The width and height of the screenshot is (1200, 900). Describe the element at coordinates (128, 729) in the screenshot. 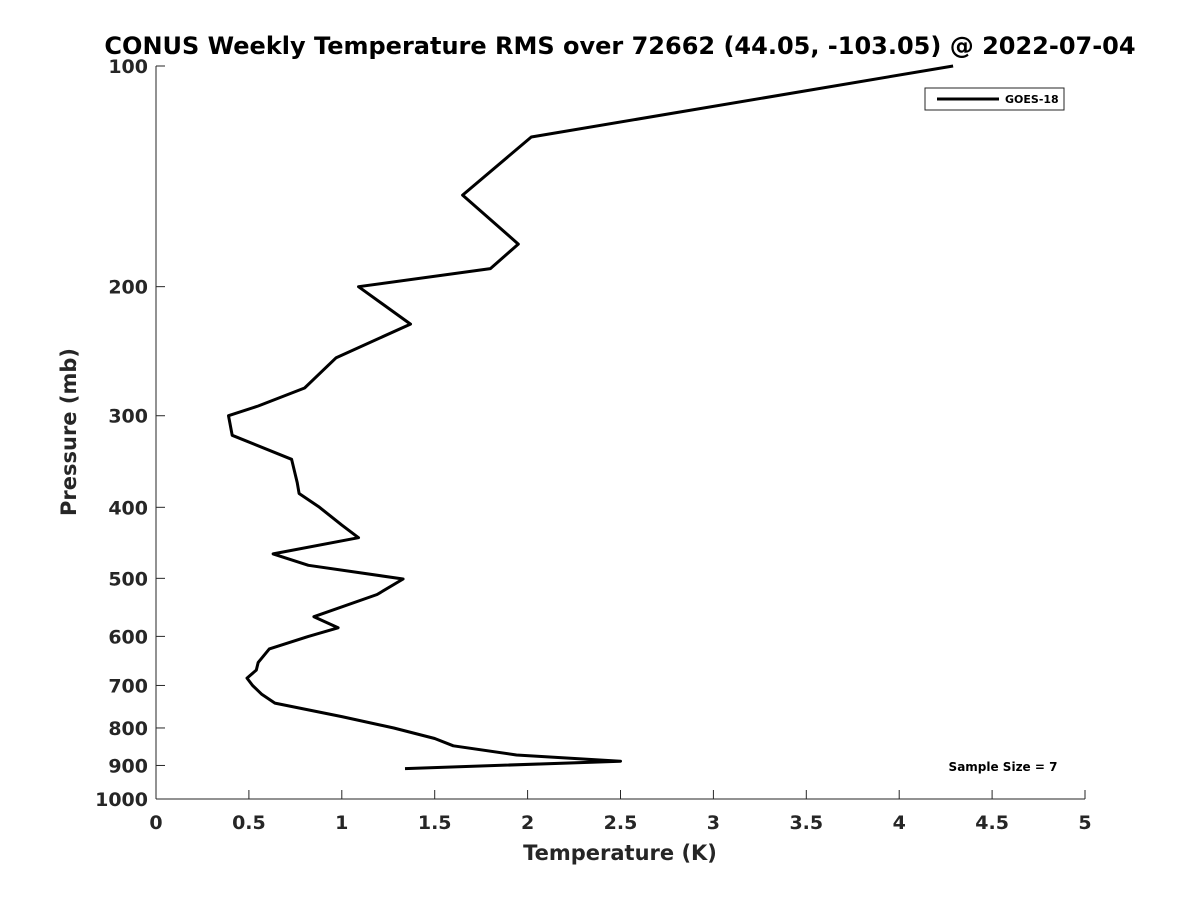

I see `y-tick-label: 800` at that location.